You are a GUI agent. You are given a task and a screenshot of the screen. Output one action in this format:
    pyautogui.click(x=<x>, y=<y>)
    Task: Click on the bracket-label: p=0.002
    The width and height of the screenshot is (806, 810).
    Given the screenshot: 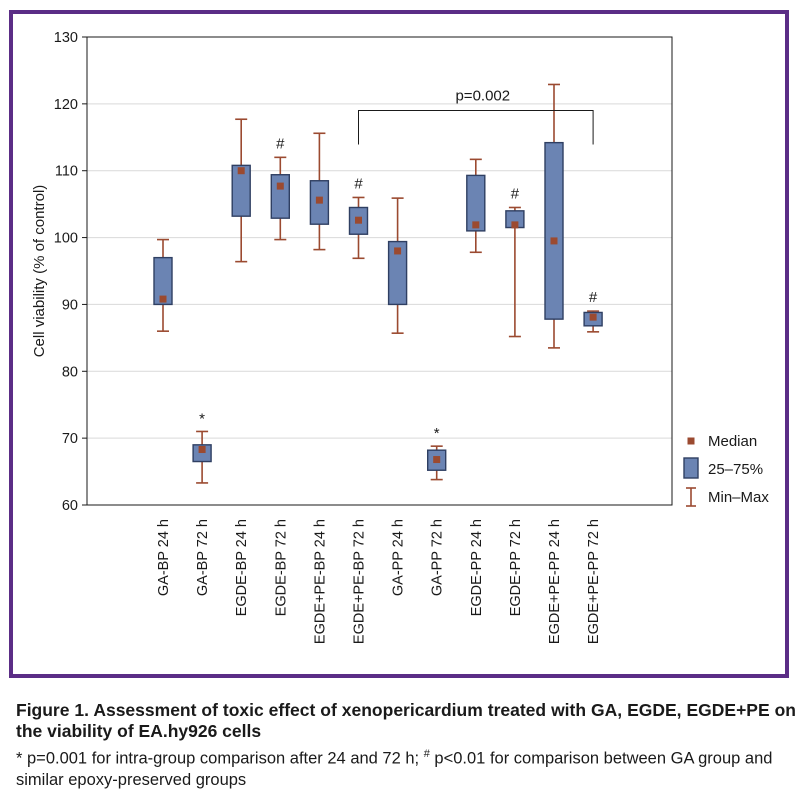 What is the action you would take?
    pyautogui.click(x=482, y=96)
    